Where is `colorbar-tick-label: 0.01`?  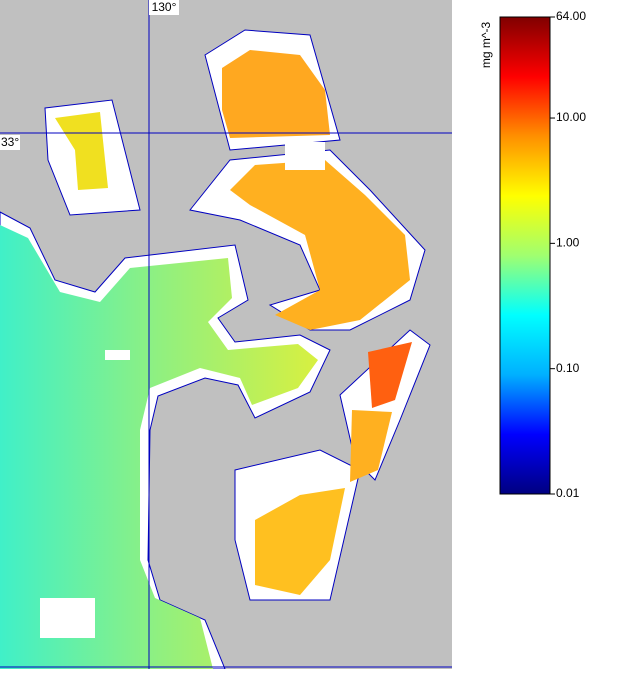
colorbar-tick-label: 0.01 is located at coordinates (568, 493).